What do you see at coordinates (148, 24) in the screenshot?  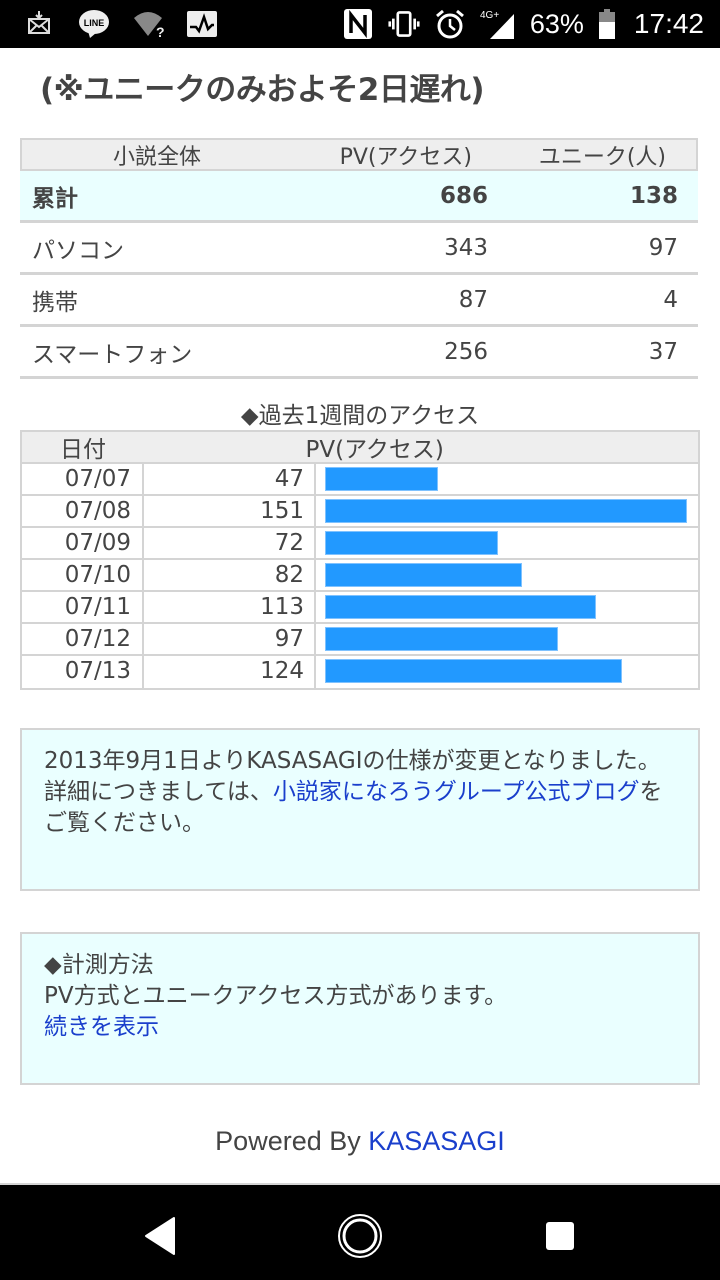 I see `wifi-unknown-icon: ?` at bounding box center [148, 24].